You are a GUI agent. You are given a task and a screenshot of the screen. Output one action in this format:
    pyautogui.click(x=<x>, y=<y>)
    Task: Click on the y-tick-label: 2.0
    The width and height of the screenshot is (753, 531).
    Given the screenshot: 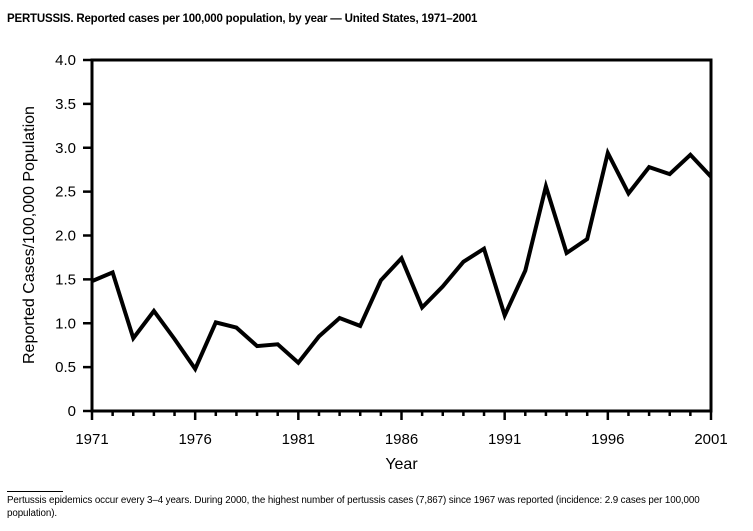 What is the action you would take?
    pyautogui.click(x=65, y=236)
    